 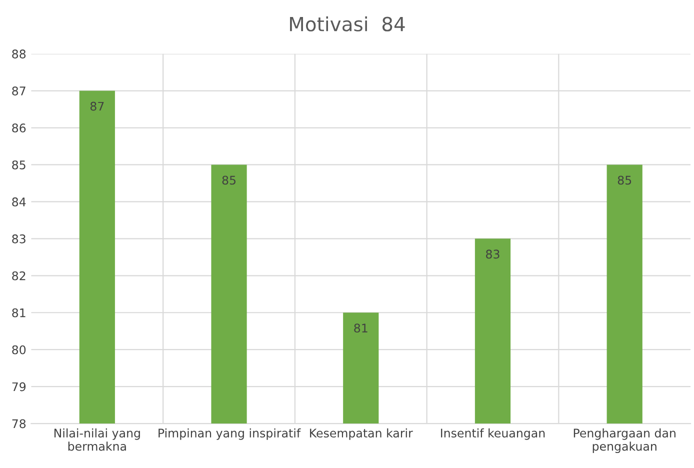 What do you see at coordinates (19, 239) in the screenshot?
I see `y-tick-label: 83` at bounding box center [19, 239].